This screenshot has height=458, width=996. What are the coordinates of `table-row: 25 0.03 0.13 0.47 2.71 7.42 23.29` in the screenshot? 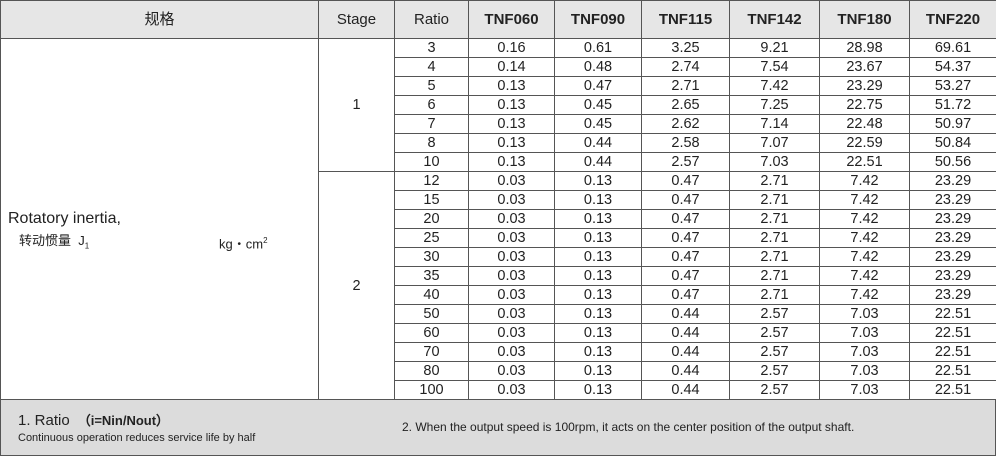 It's located at (498, 238).